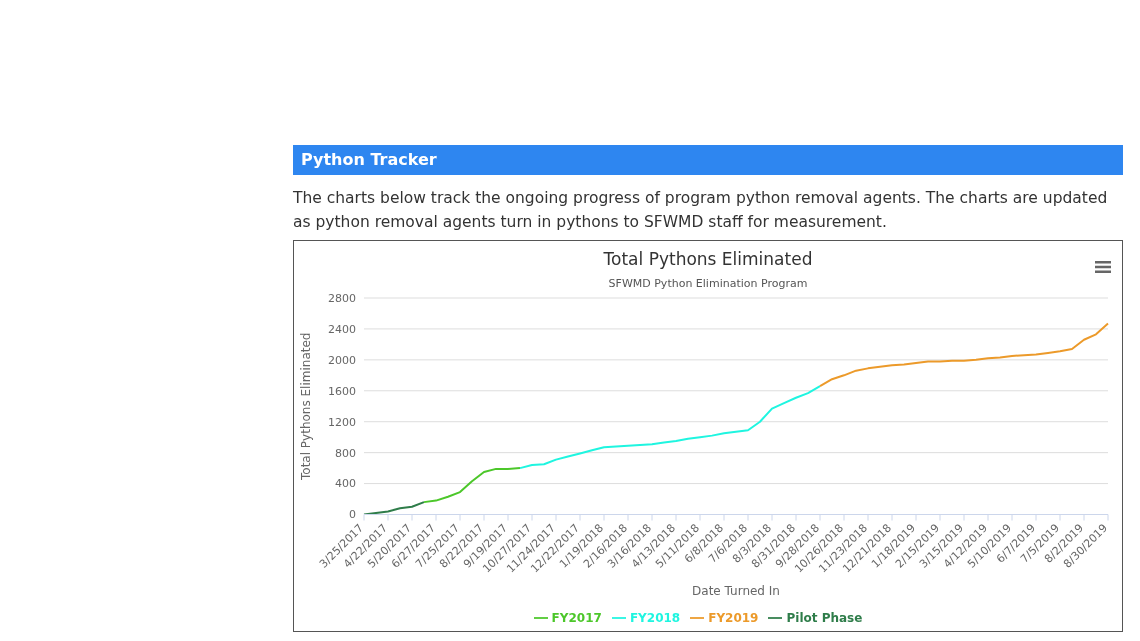 The width and height of the screenshot is (1140, 641). What do you see at coordinates (342, 391) in the screenshot?
I see `y-tick-label: 1600` at bounding box center [342, 391].